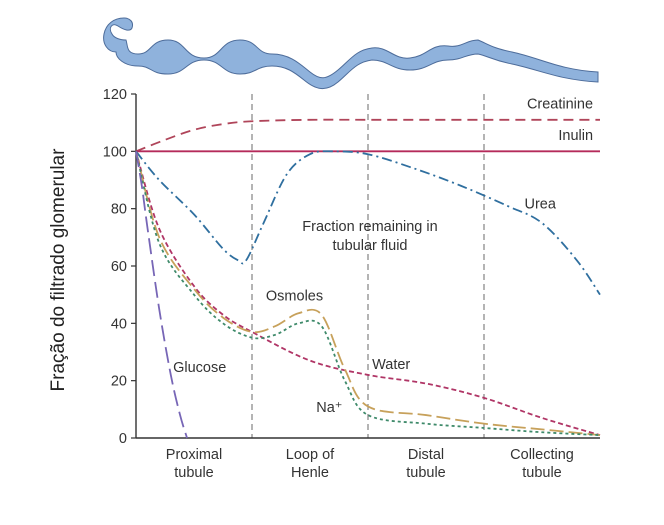 The width and height of the screenshot is (664, 525). What do you see at coordinates (370, 246) in the screenshot?
I see `fraction-annotation-line2: tubular fluid` at bounding box center [370, 246].